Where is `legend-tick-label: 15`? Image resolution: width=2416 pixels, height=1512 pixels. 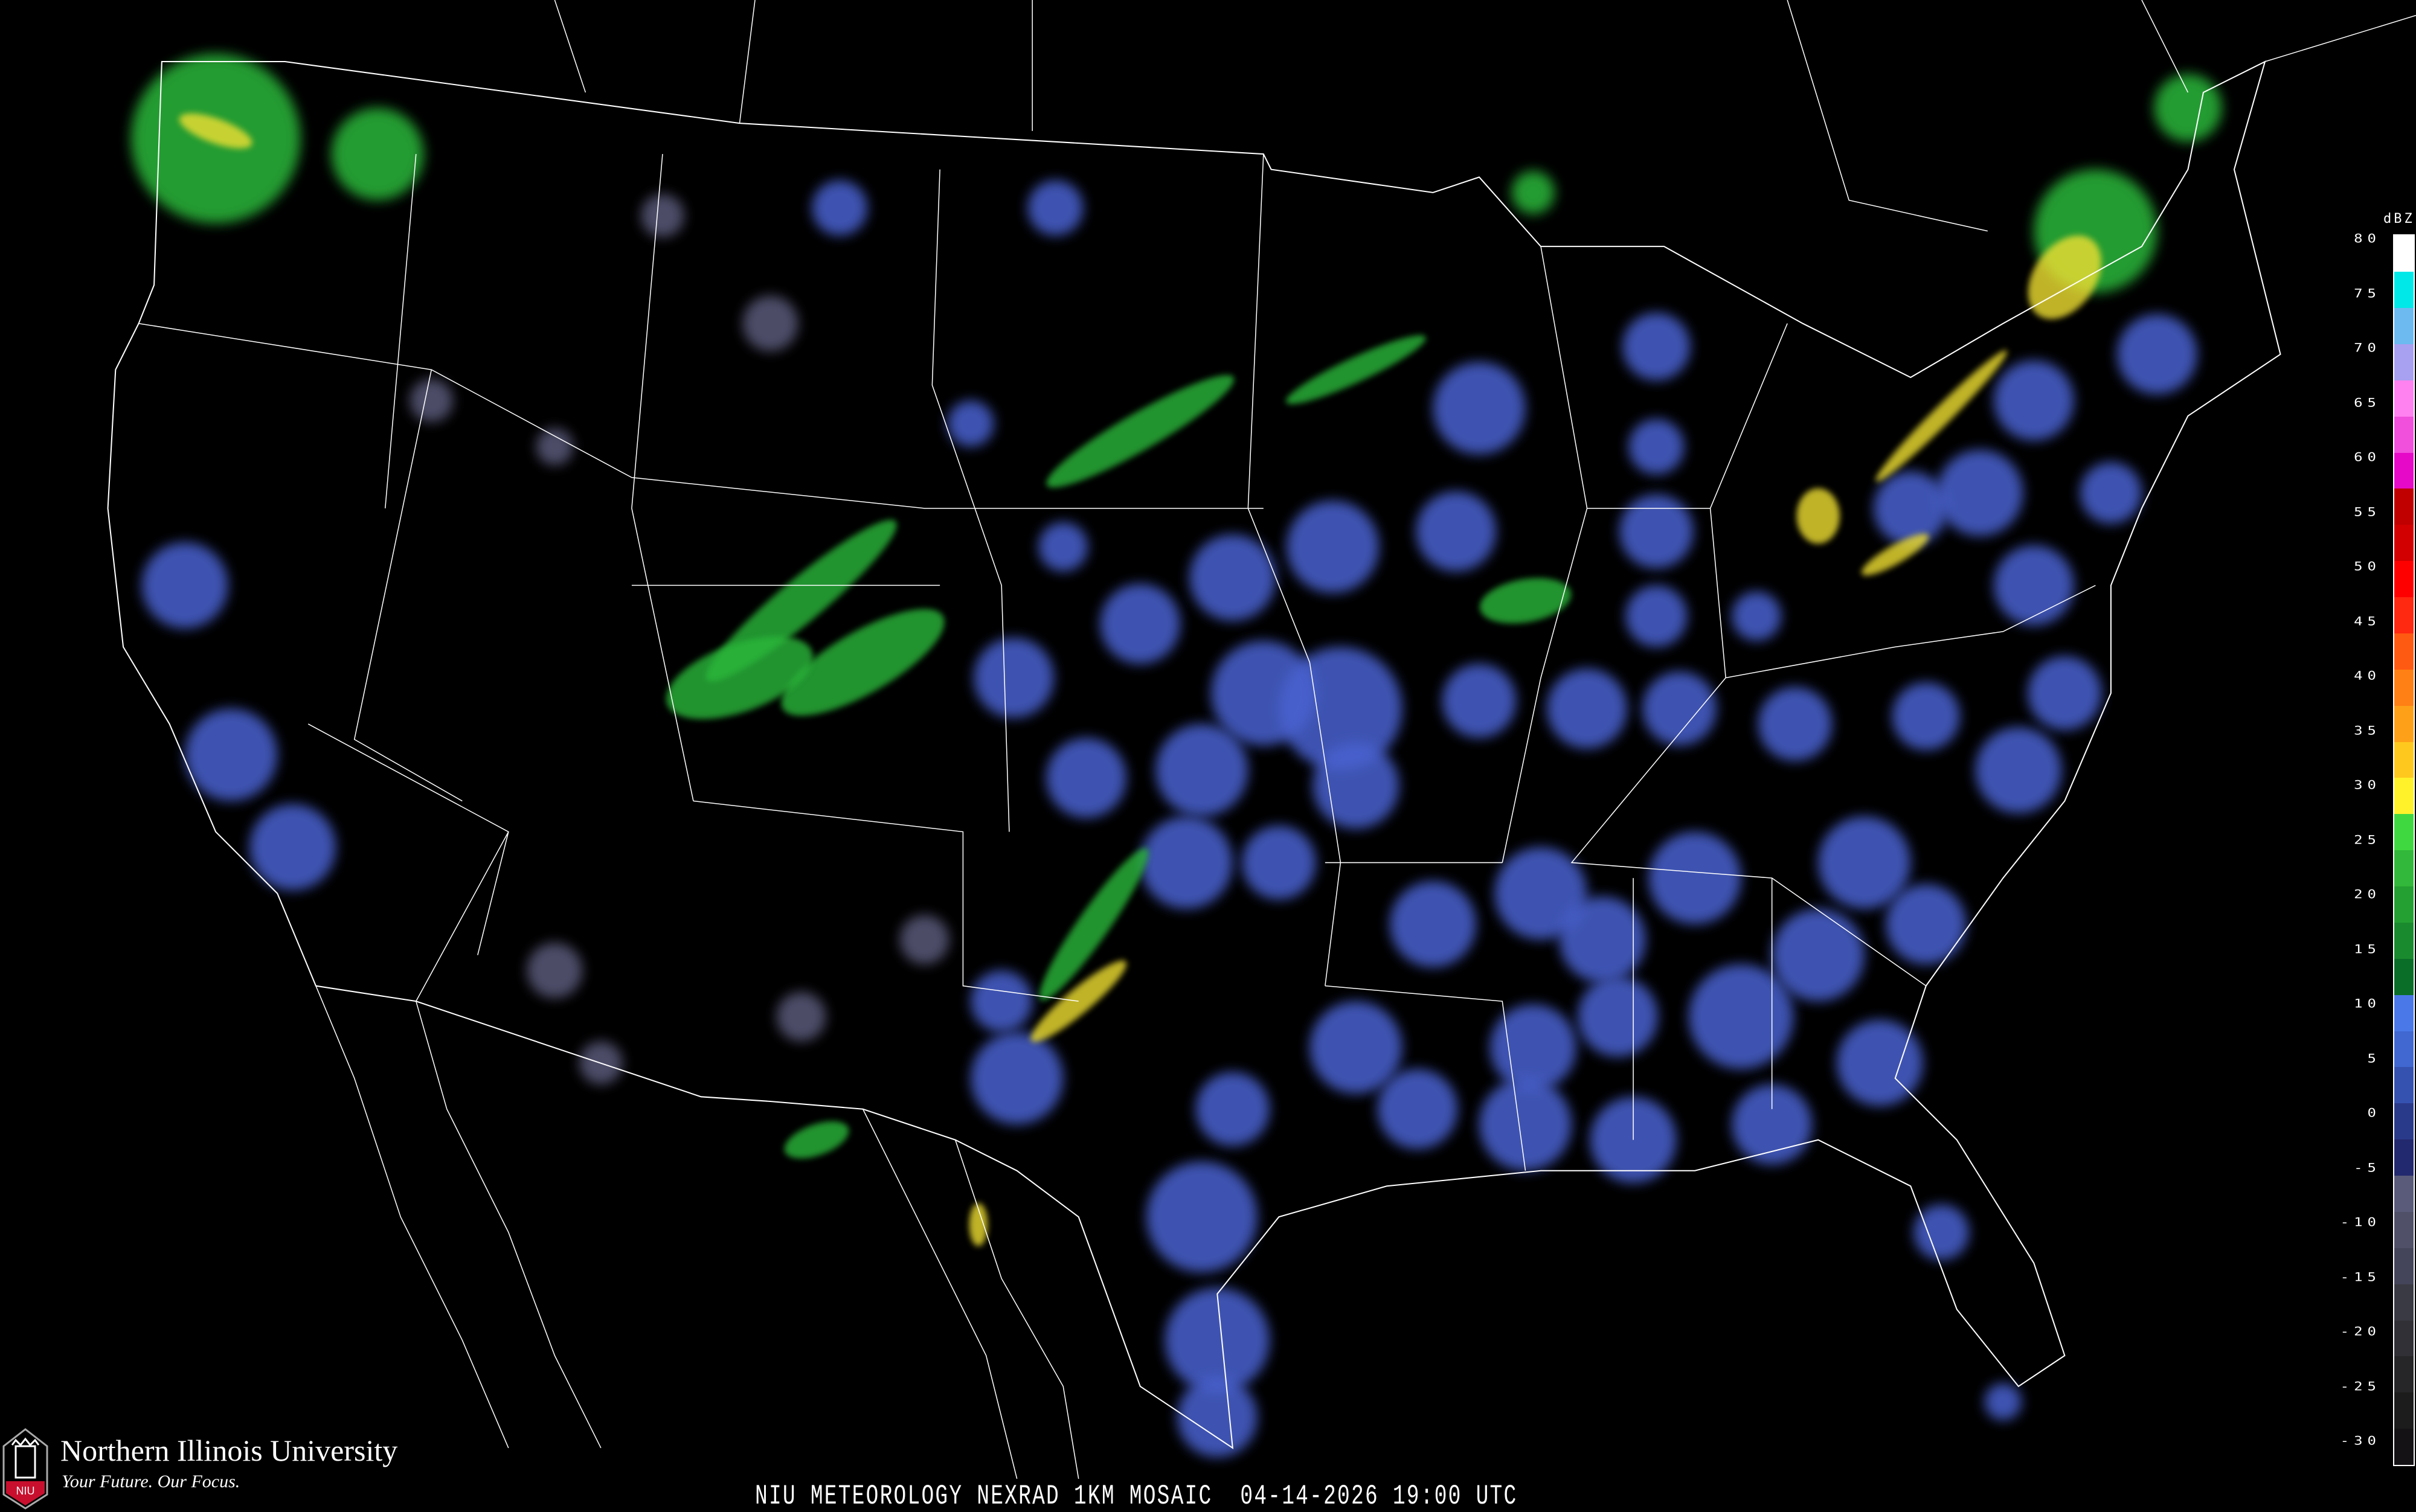
legend-tick-label: 15 is located at coordinates (2367, 949).